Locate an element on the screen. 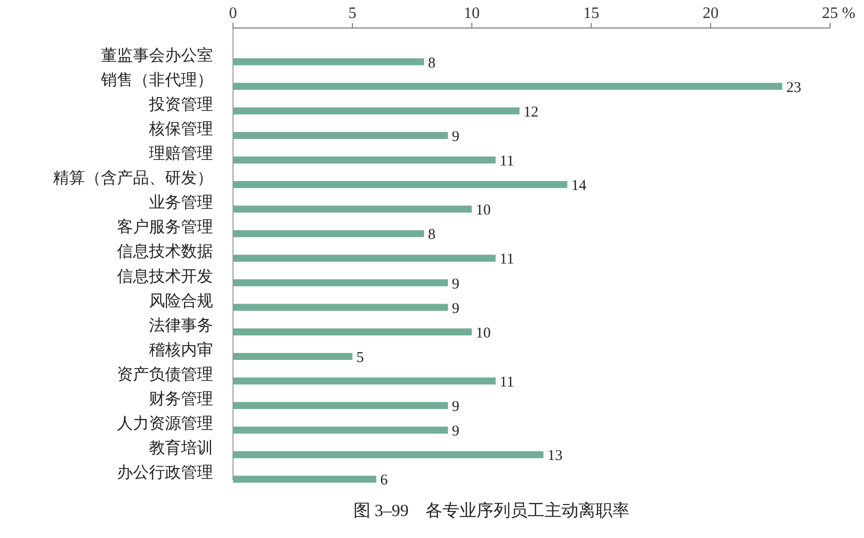  x-tick-label: 0 is located at coordinates (233, 13).